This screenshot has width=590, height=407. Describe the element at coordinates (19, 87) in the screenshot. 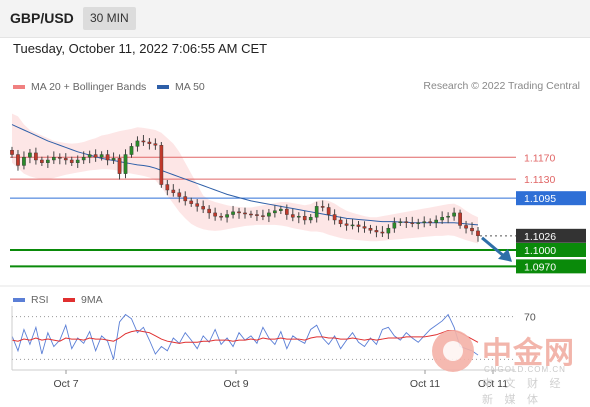

I see `ma20-swatch` at that location.